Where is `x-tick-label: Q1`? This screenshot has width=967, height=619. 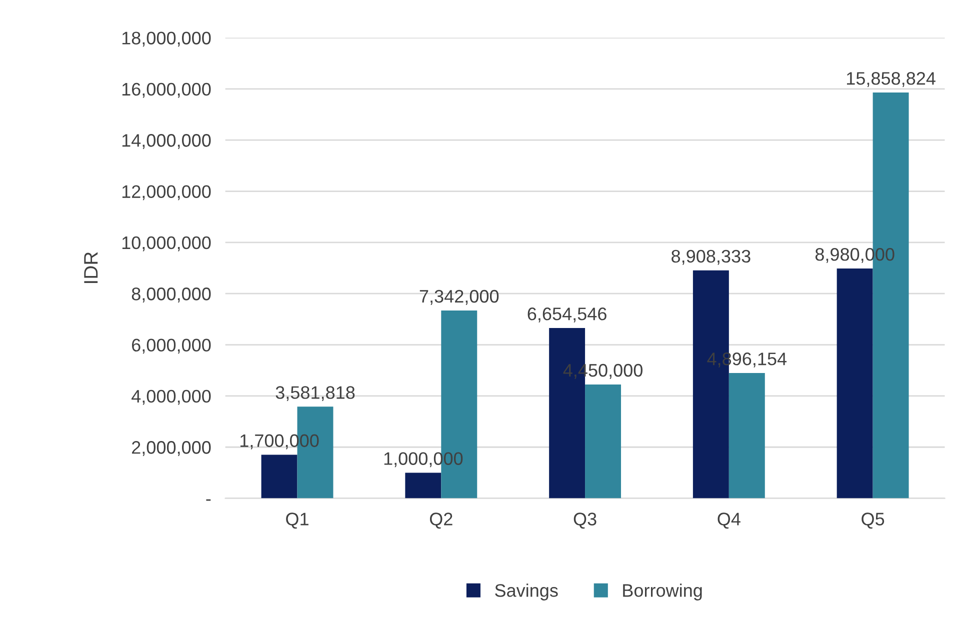 x-tick-label: Q1 is located at coordinates (297, 520).